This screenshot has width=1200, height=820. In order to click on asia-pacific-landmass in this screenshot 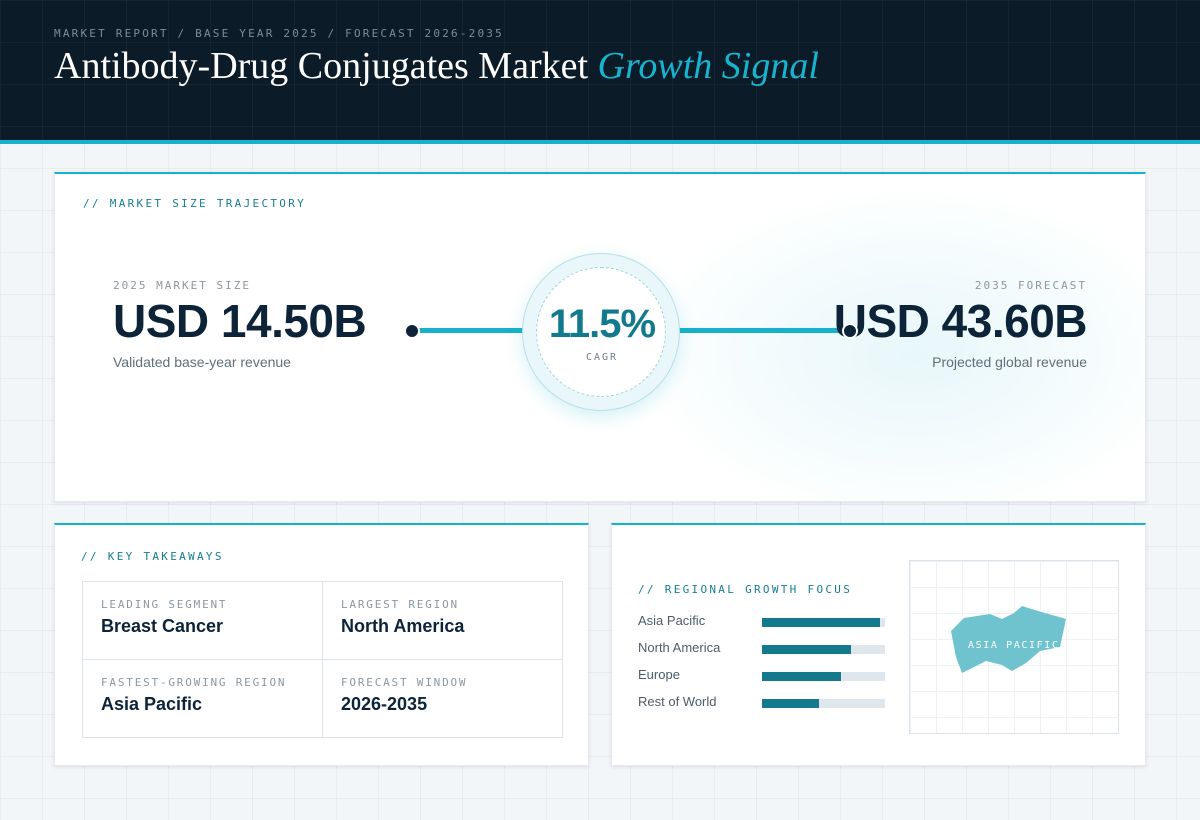, I will do `click(1008, 639)`.